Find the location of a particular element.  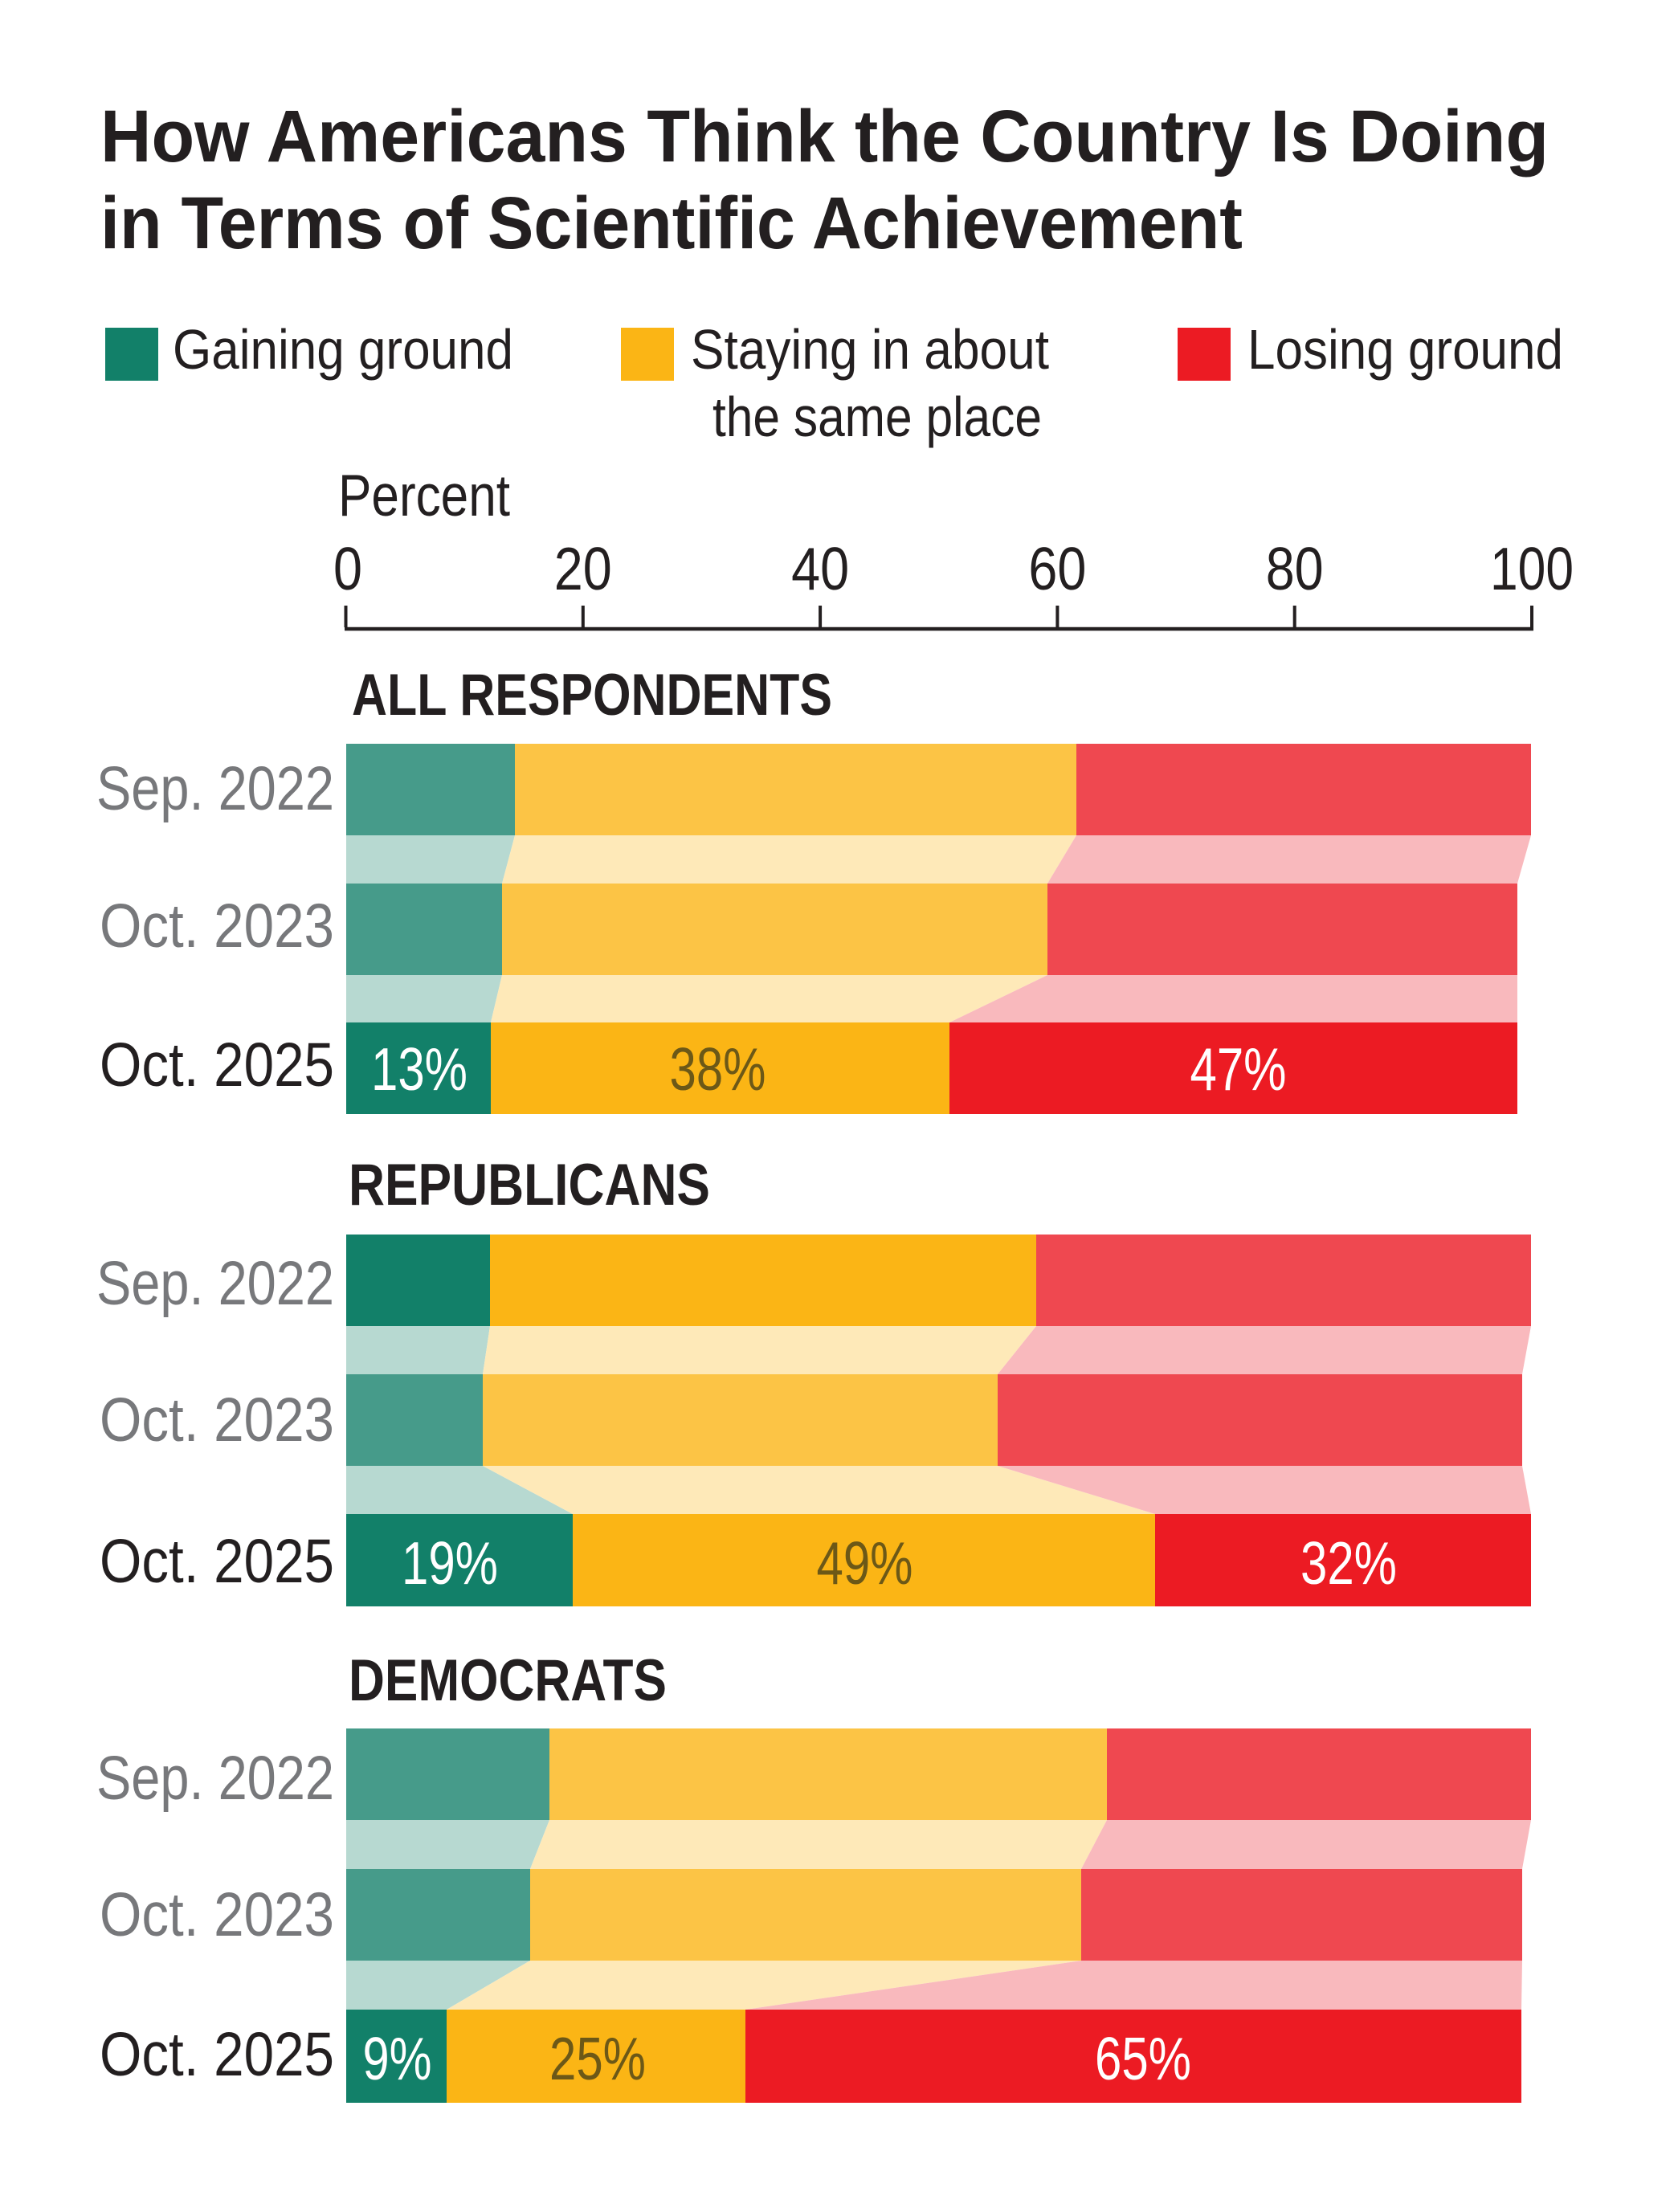

svg-text: the same place is located at coordinates (877, 417).